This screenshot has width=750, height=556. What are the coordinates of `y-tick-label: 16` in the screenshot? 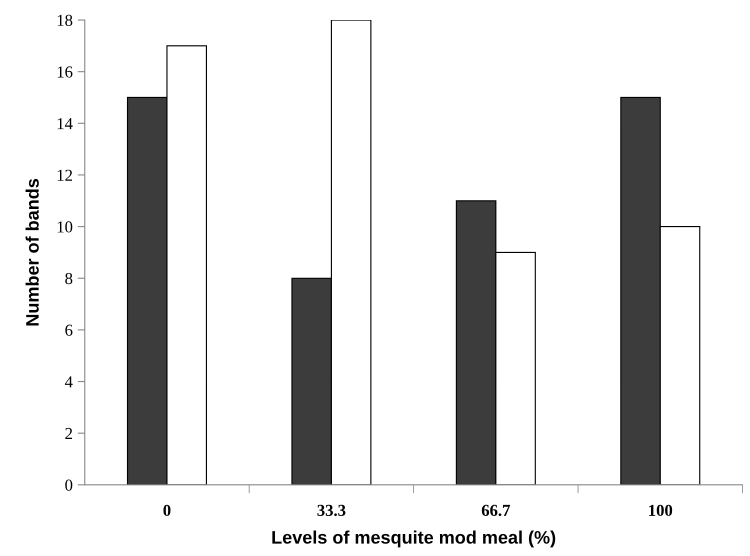 It's located at (65, 72).